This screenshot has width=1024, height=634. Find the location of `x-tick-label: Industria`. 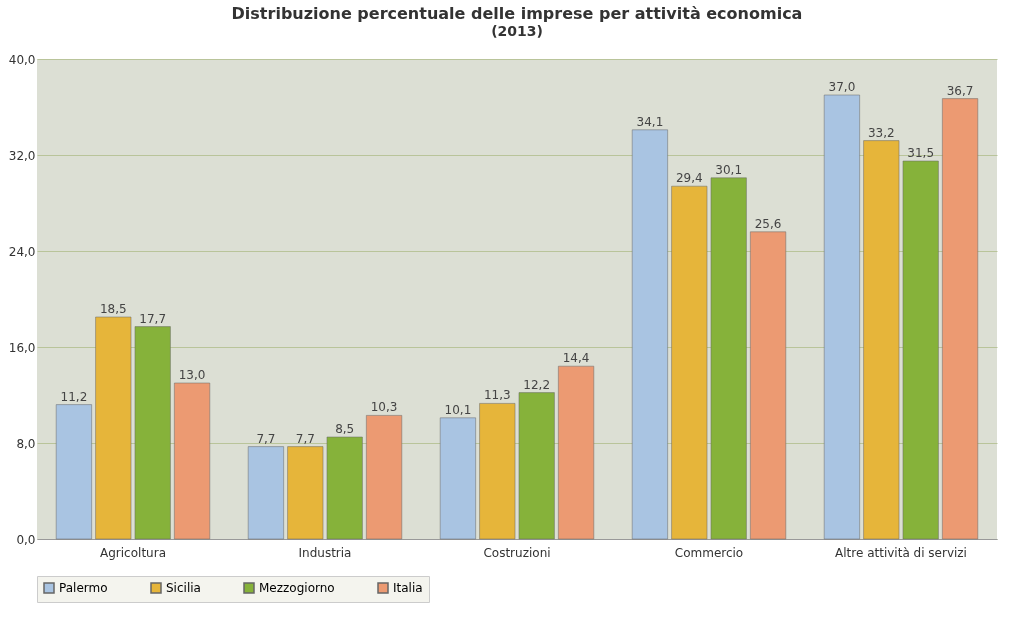

x-tick-label: Industria is located at coordinates (325, 552).